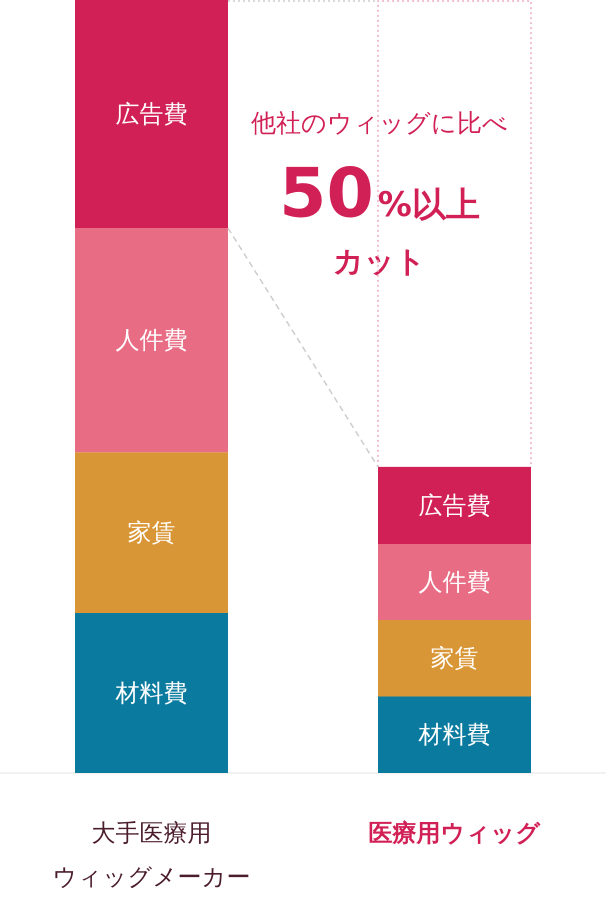 The image size is (606, 898). Describe the element at coordinates (379, 123) in the screenshot. I see `annotation: 他社のウィッグに比べ` at that location.